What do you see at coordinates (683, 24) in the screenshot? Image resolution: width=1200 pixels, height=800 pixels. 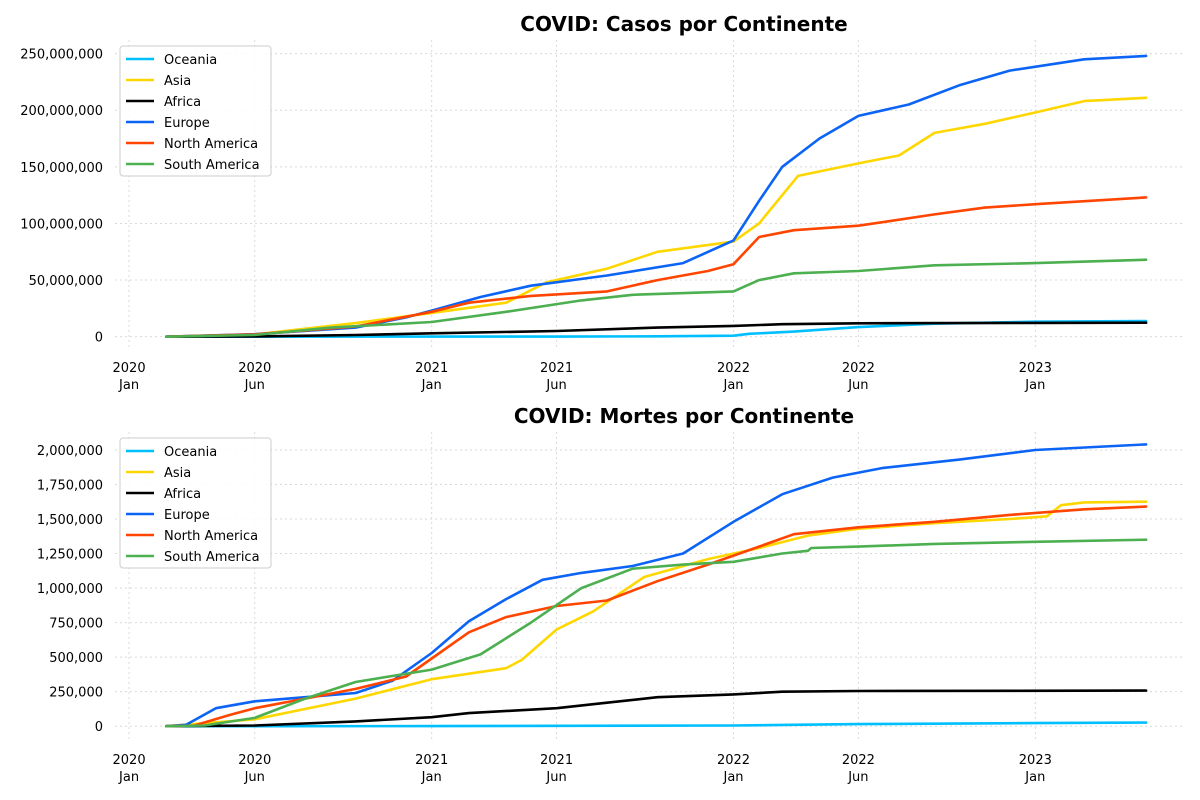 I see `chart-title: COVID: Casos por Continente` at bounding box center [683, 24].